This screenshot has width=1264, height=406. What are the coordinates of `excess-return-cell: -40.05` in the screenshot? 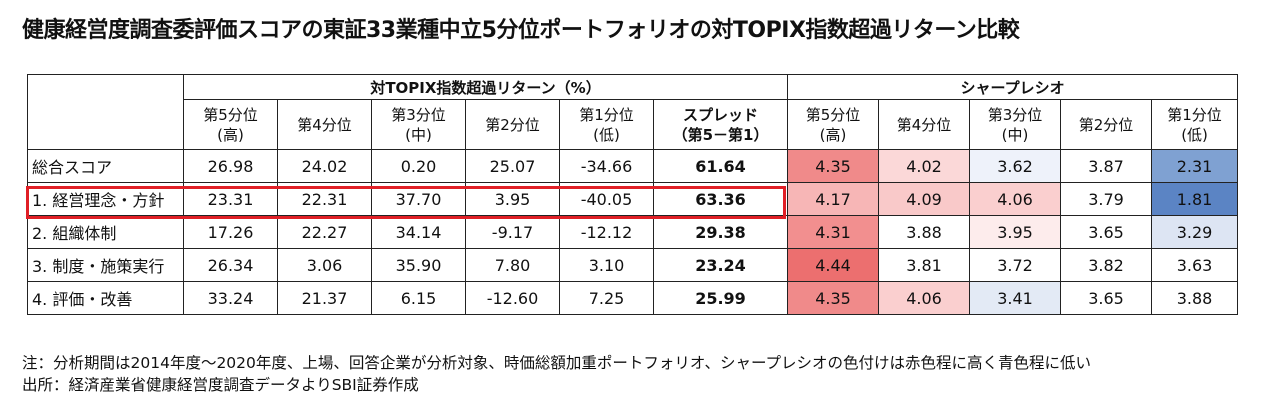 It's located at (606, 199).